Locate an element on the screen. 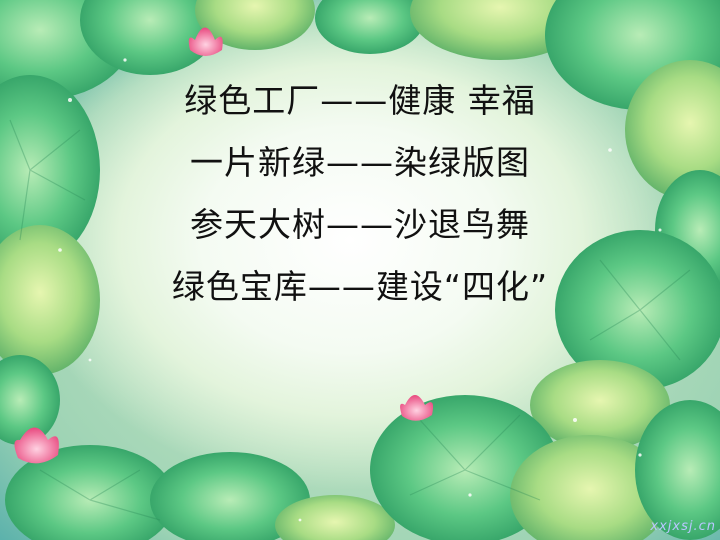  poem-line-1: 绿色工厂——健康 幸福 is located at coordinates (360, 100).